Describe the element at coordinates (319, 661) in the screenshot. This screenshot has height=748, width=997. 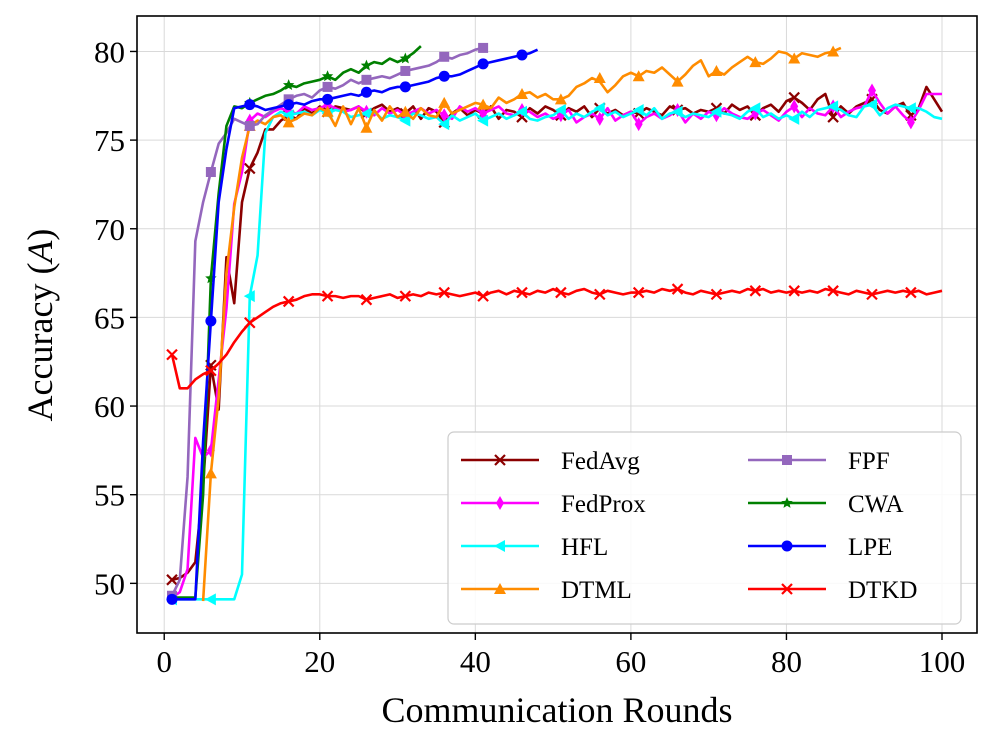
I see `x-tick-label: 20` at that location.